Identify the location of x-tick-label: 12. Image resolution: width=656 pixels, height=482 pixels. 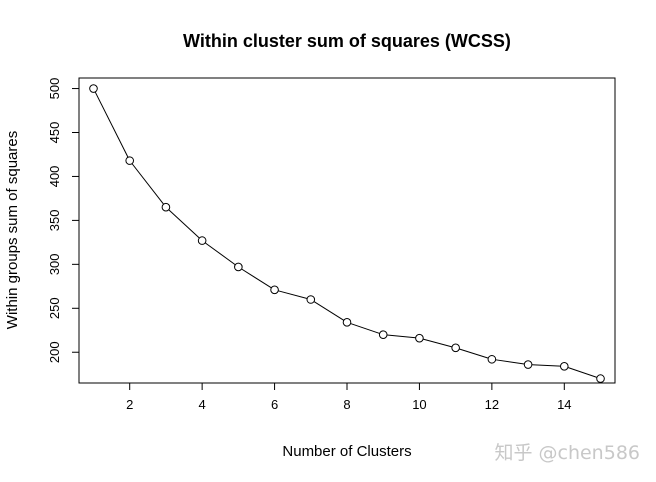
(492, 404).